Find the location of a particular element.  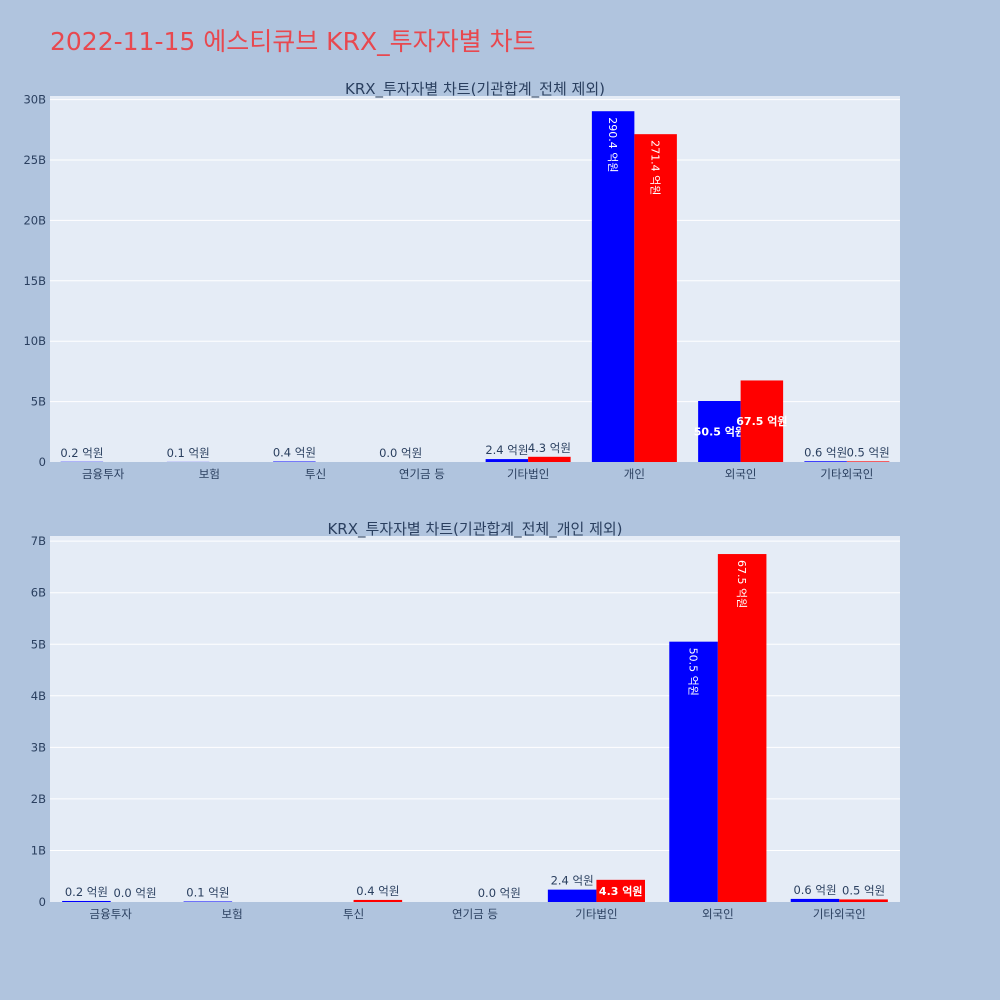

y-tick-label: 6B is located at coordinates (38, 593).